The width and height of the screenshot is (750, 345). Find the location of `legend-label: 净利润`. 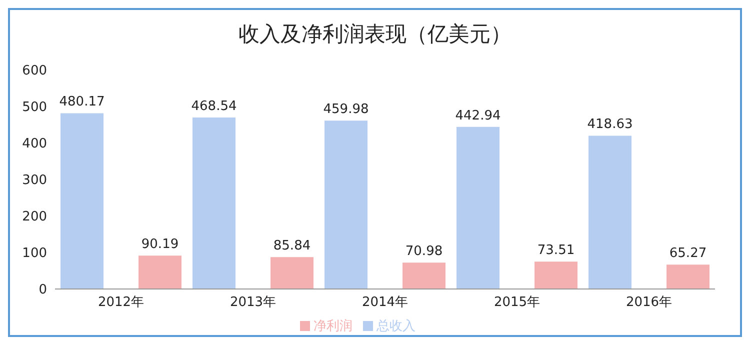

legend-label: 净利润 is located at coordinates (333, 326).